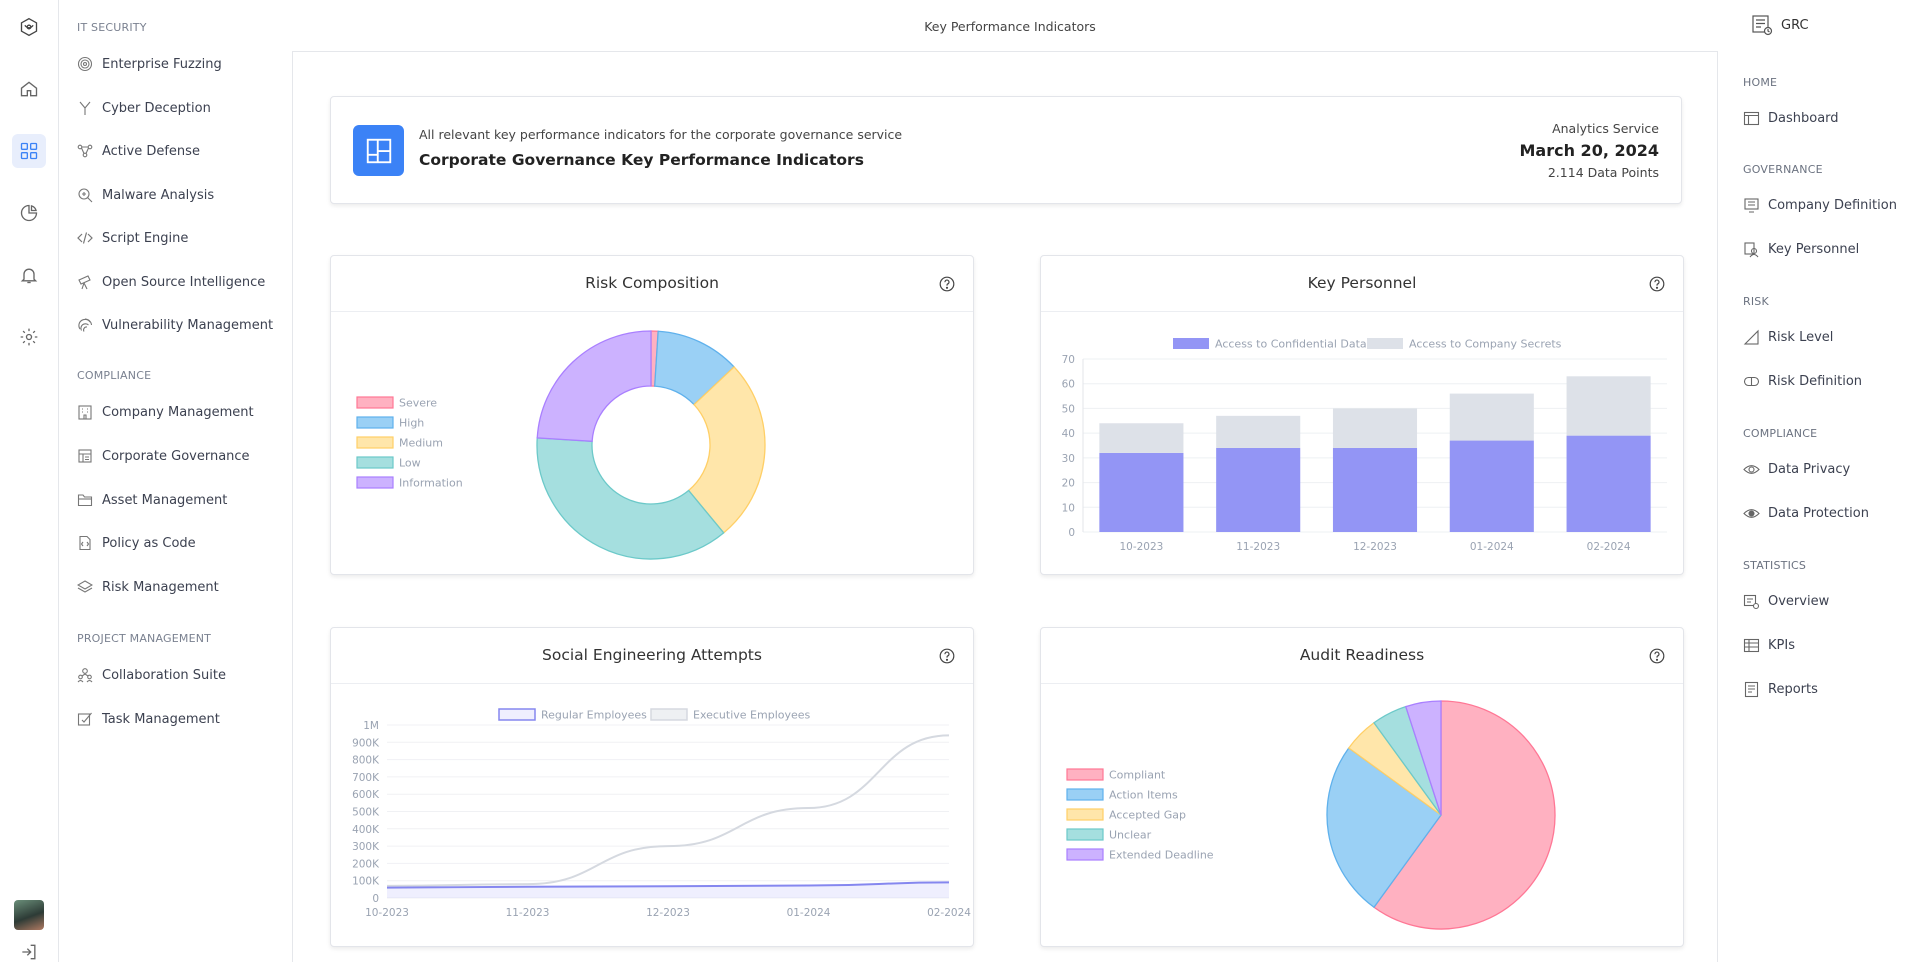  Describe the element at coordinates (85, 238) in the screenshot. I see `code-icon` at that location.